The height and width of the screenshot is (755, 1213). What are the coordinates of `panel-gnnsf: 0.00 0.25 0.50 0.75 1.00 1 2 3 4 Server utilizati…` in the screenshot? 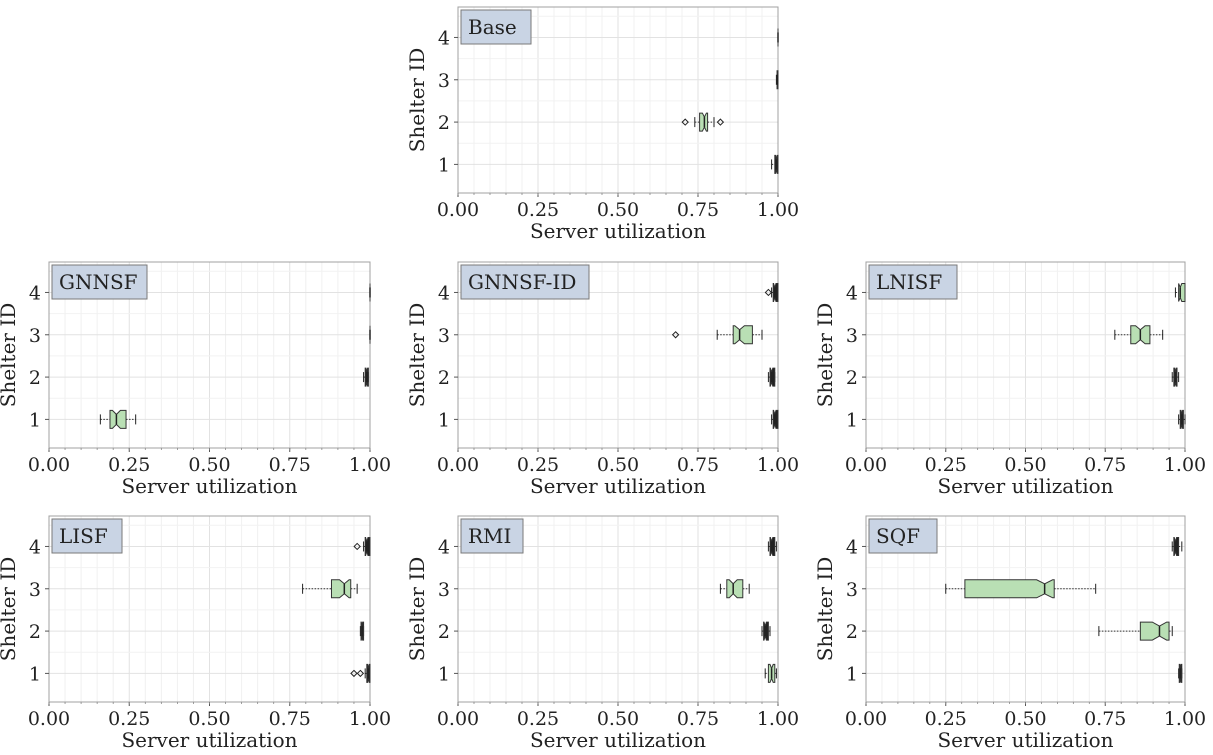 It's located at (195, 379).